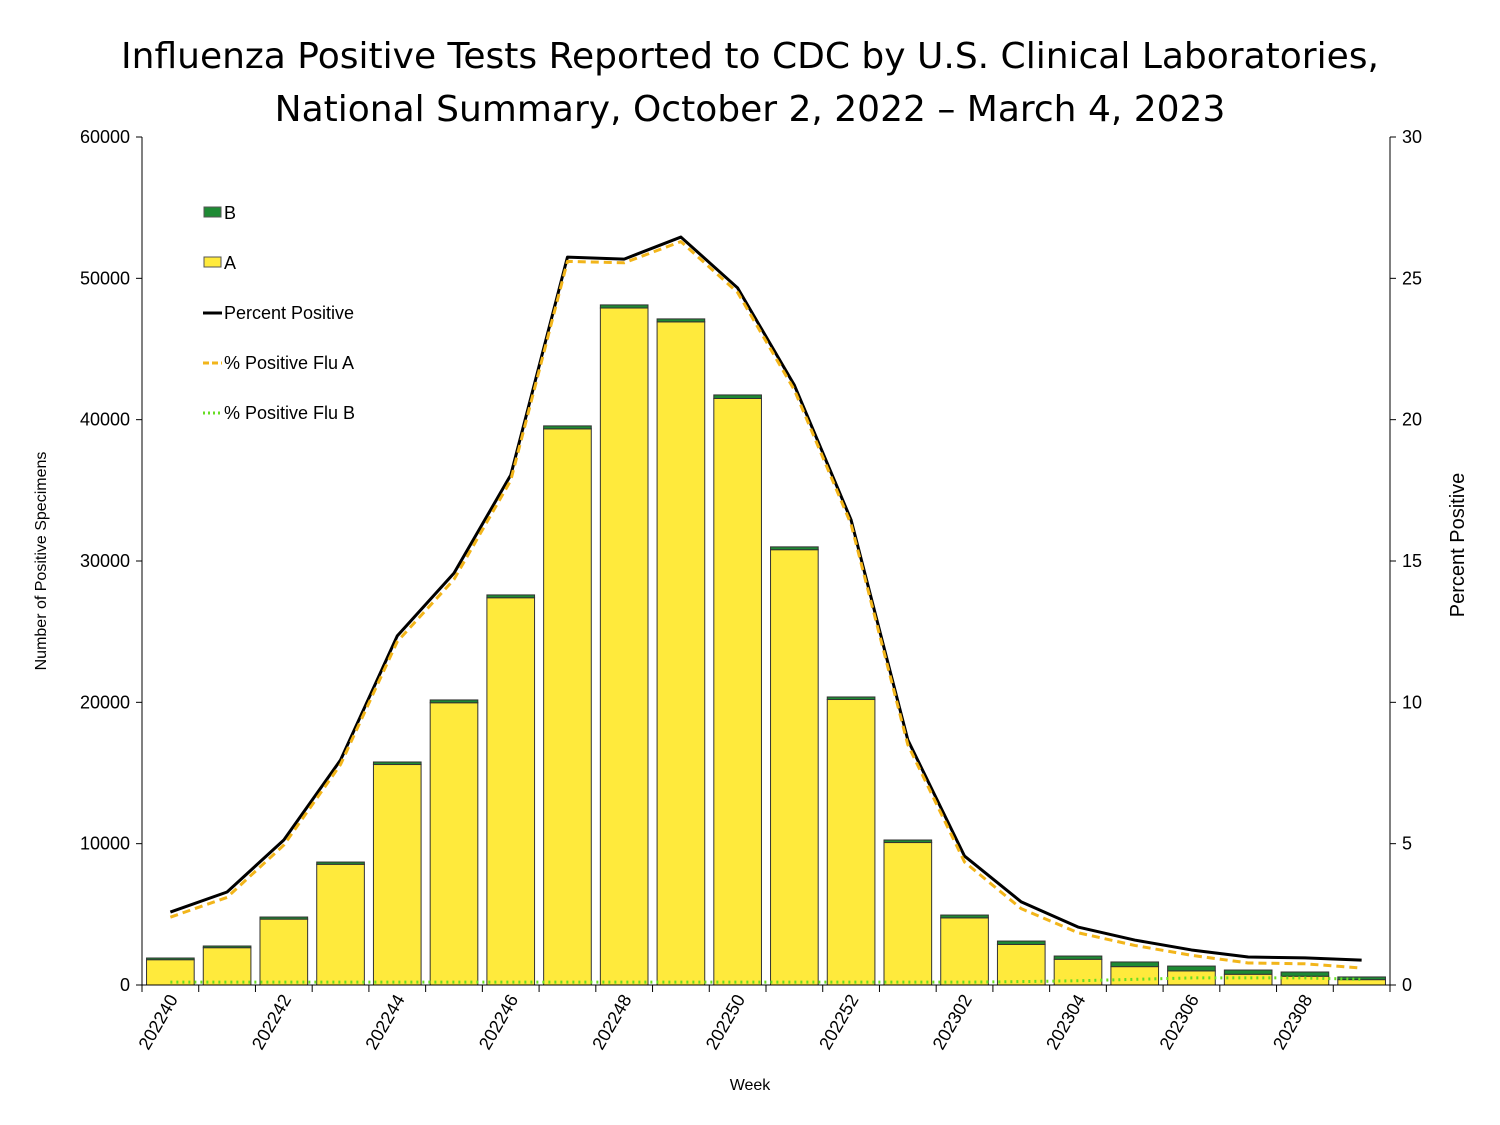 The height and width of the screenshot is (1125, 1500). What do you see at coordinates (1412, 561) in the screenshot?
I see `y2-tick-label: 15` at bounding box center [1412, 561].